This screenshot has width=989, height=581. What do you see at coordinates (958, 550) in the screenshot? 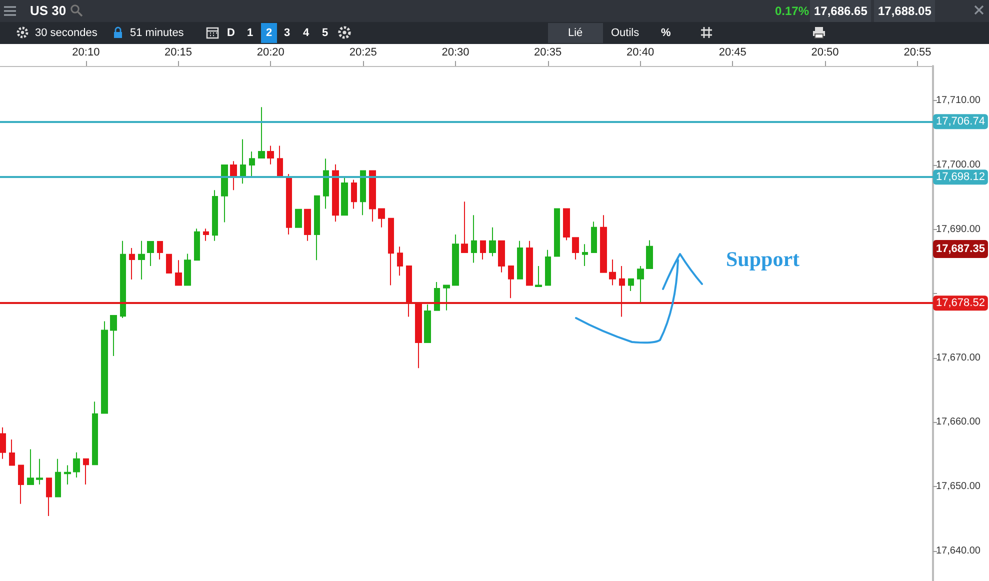
I see `y-tick-label: 17,640.00` at bounding box center [958, 550].